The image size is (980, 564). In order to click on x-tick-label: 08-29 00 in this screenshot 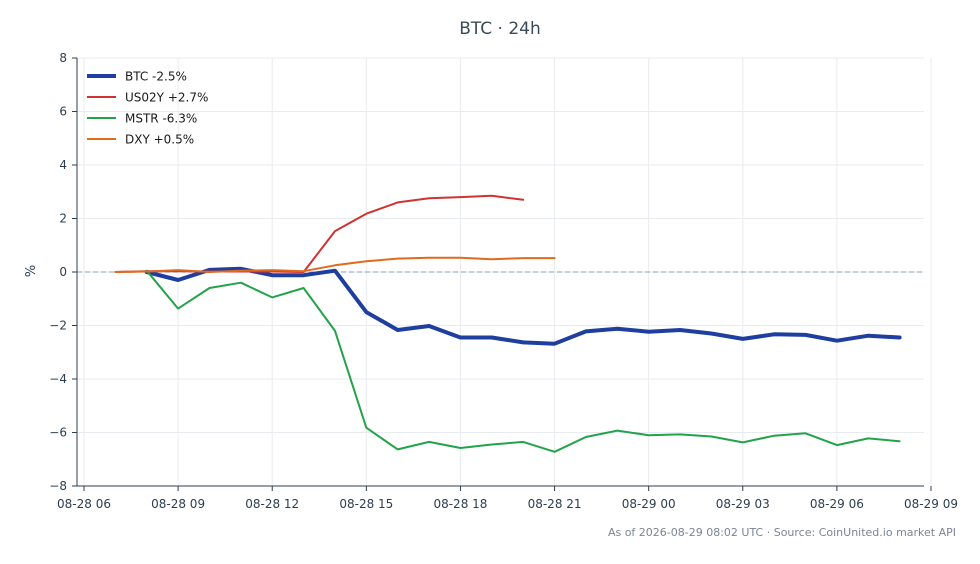, I will do `click(649, 504)`.